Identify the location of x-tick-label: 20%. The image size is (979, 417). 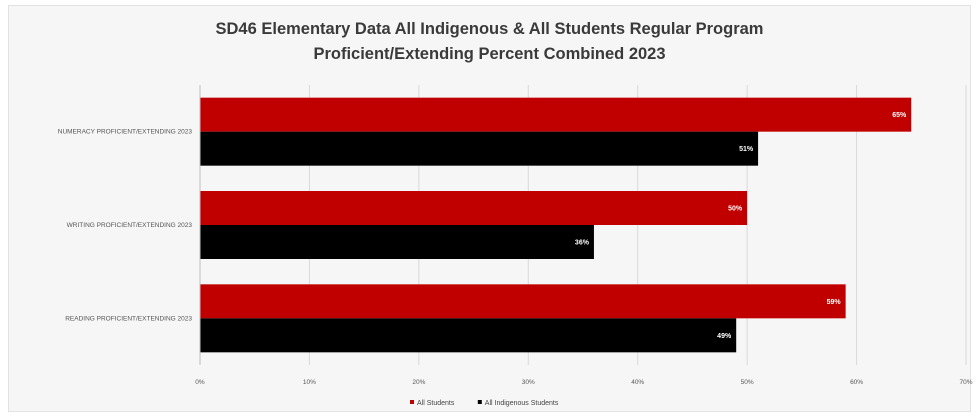
(418, 382).